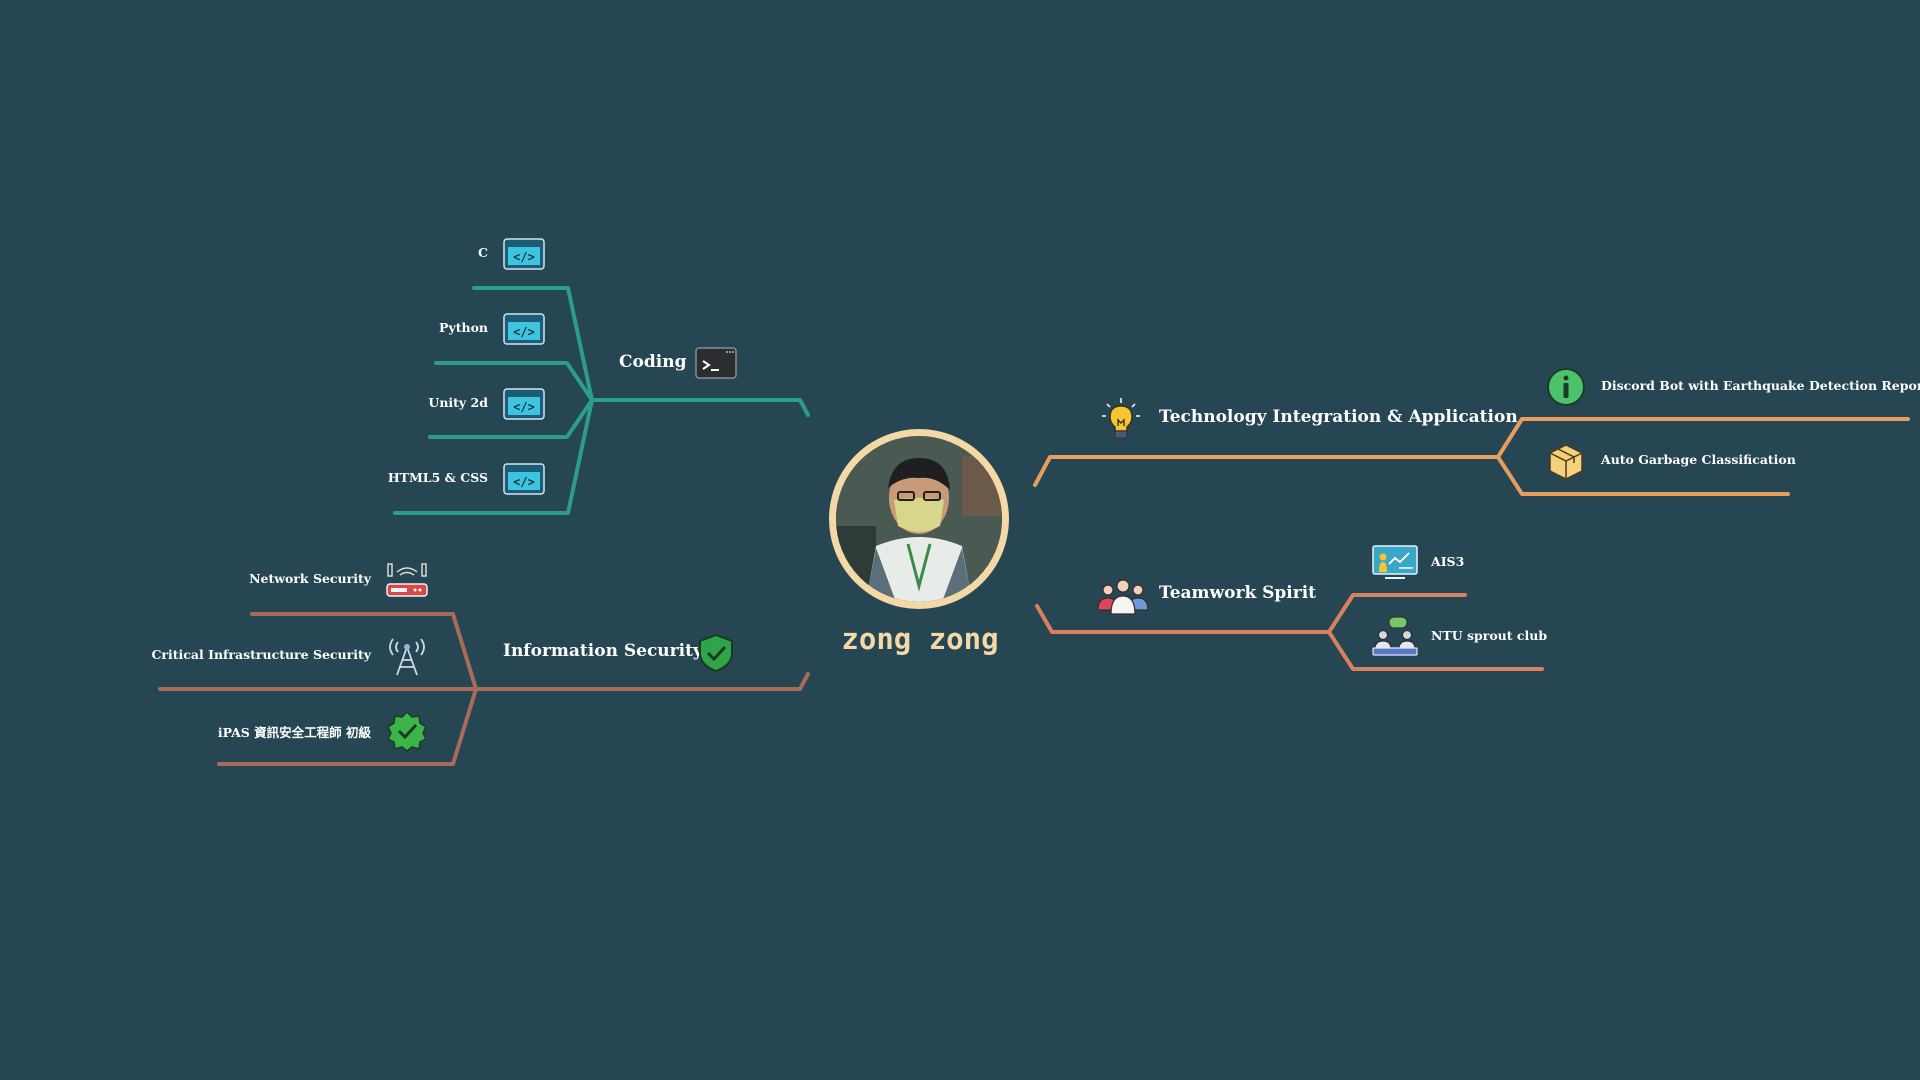  Describe the element at coordinates (458, 402) in the screenshot. I see `coding-item-unity-label: Unity 2d` at that location.